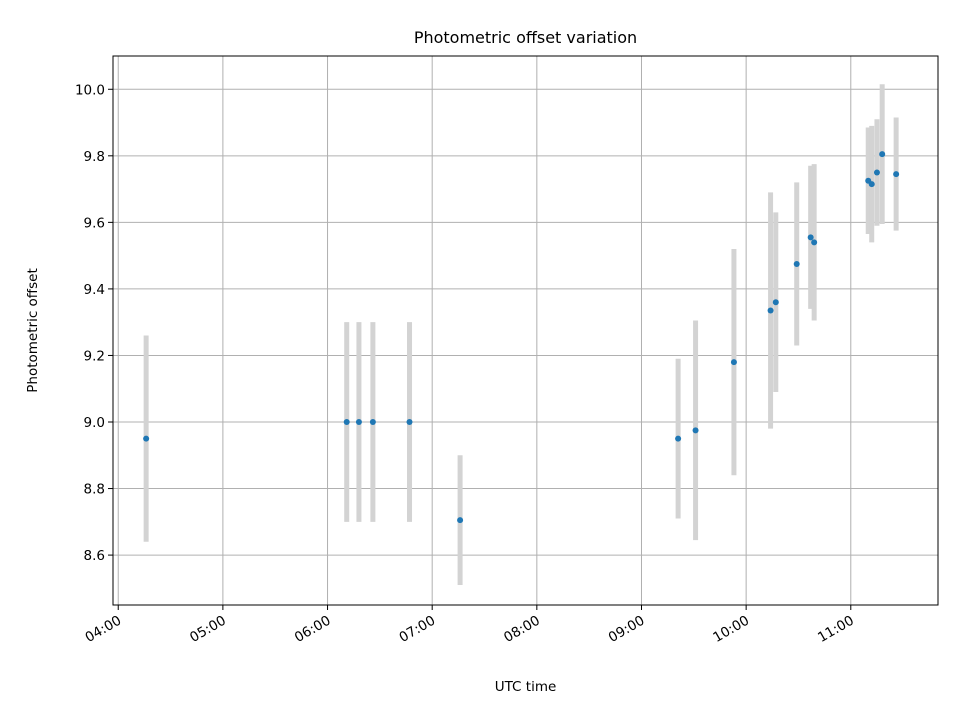 The image size is (960, 720). Describe the element at coordinates (208, 629) in the screenshot. I see `x-tick-label: 05:00` at that location.